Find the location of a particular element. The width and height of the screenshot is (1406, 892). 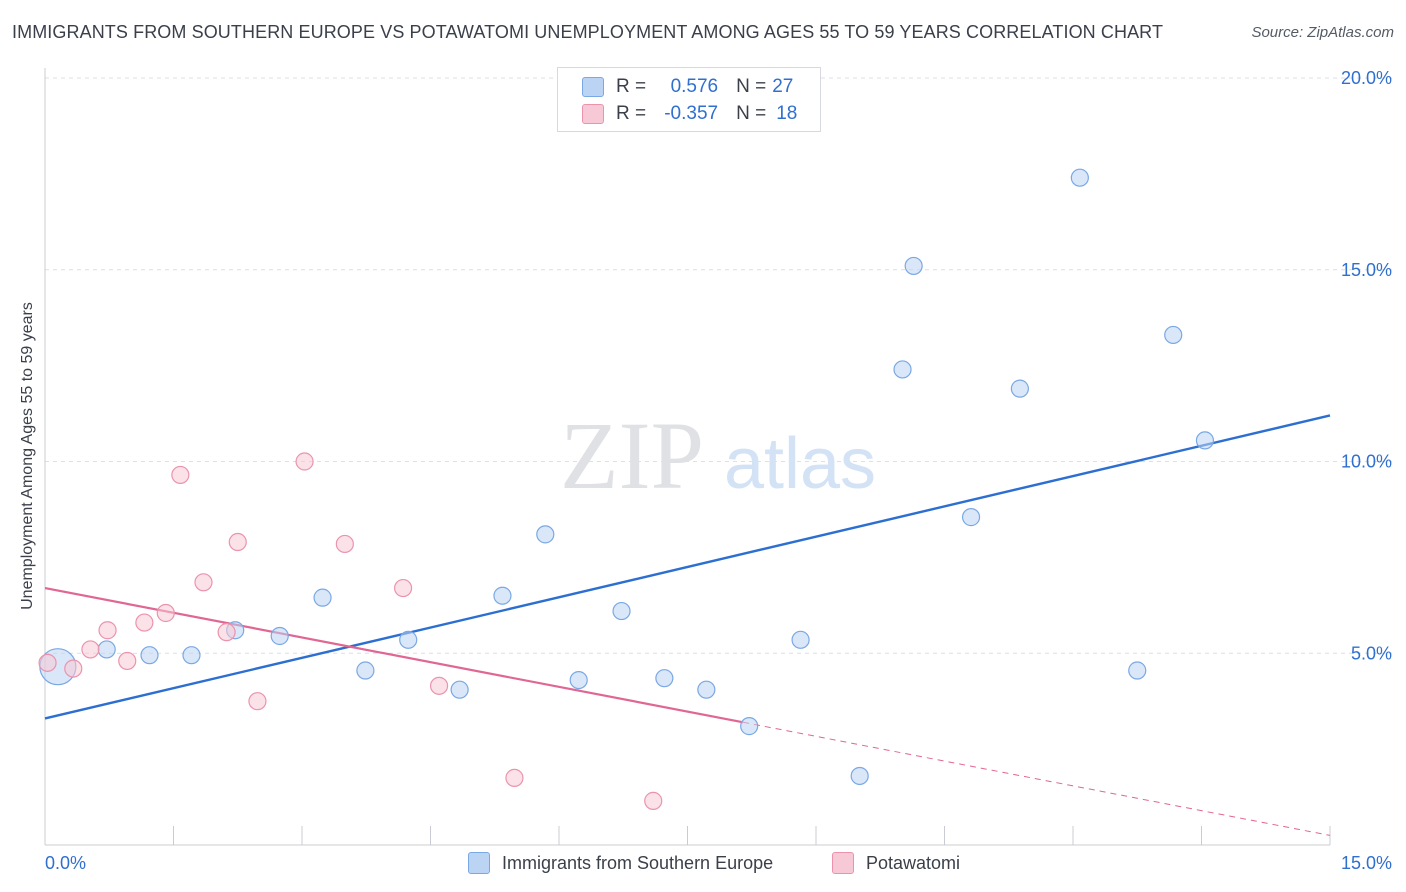

correlation-legend: R = 0.576 N = 27 R = -0.357 N = 18 is located at coordinates (689, 99).